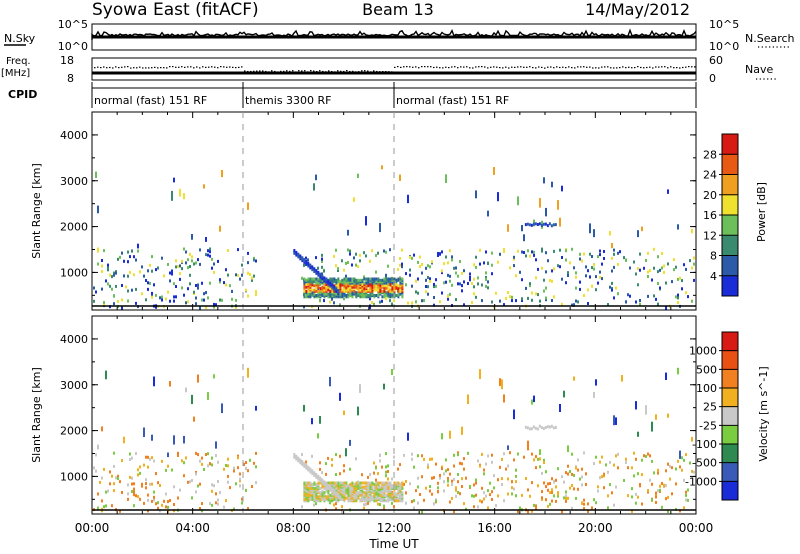  Describe the element at coordinates (713, 276) in the screenshot. I see `colorbar-tick-label: 4` at that location.